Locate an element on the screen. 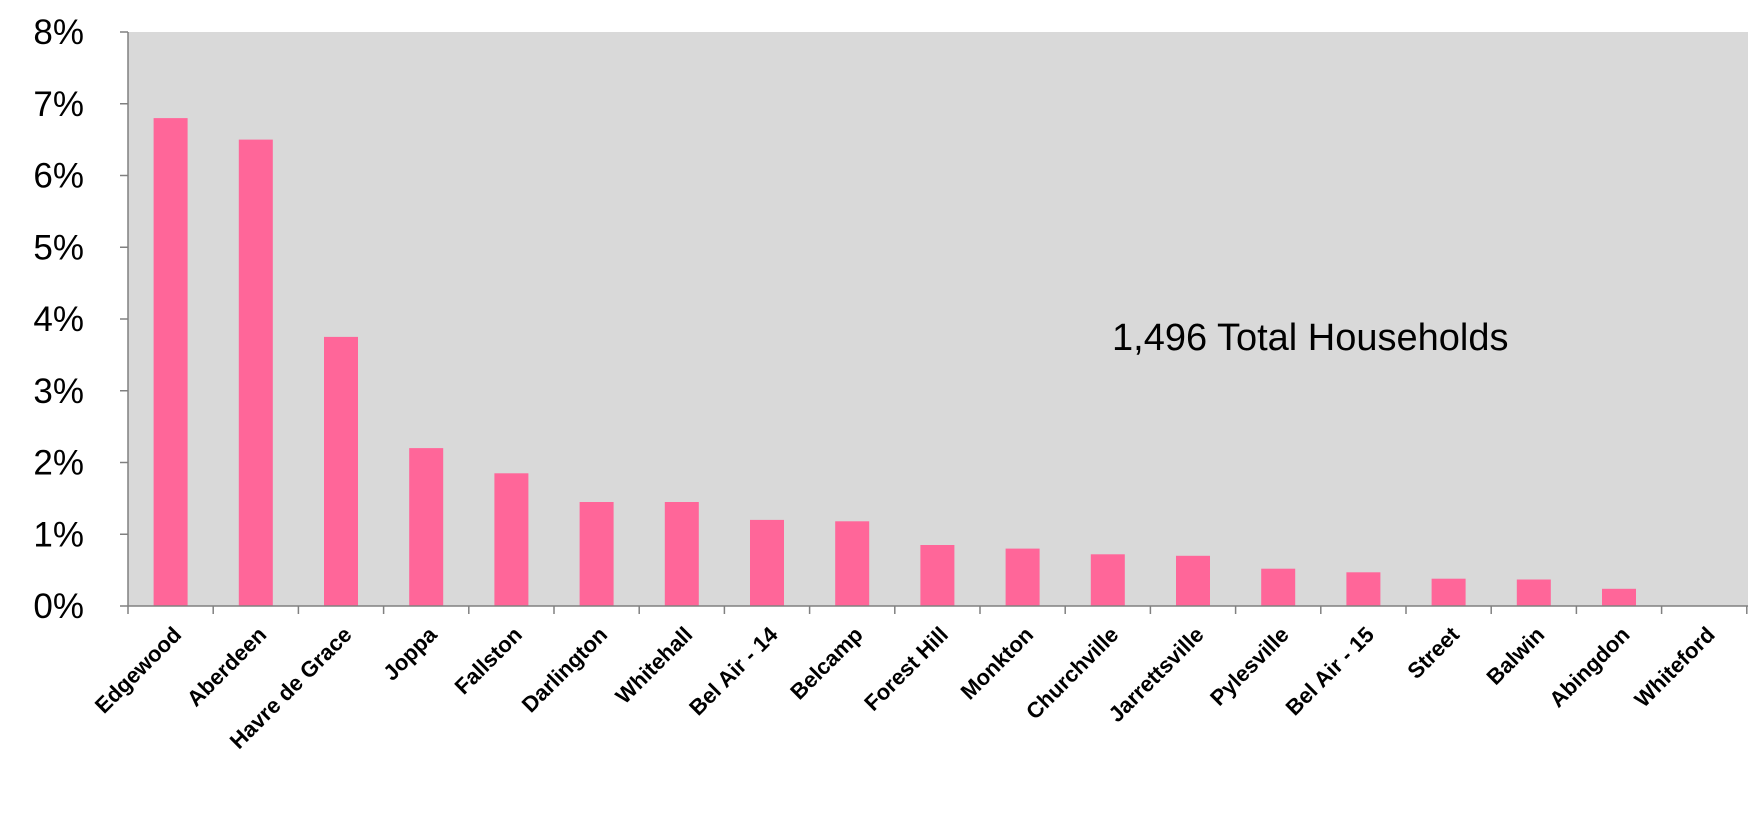 The height and width of the screenshot is (820, 1748). bar-monkton is located at coordinates (1022, 577).